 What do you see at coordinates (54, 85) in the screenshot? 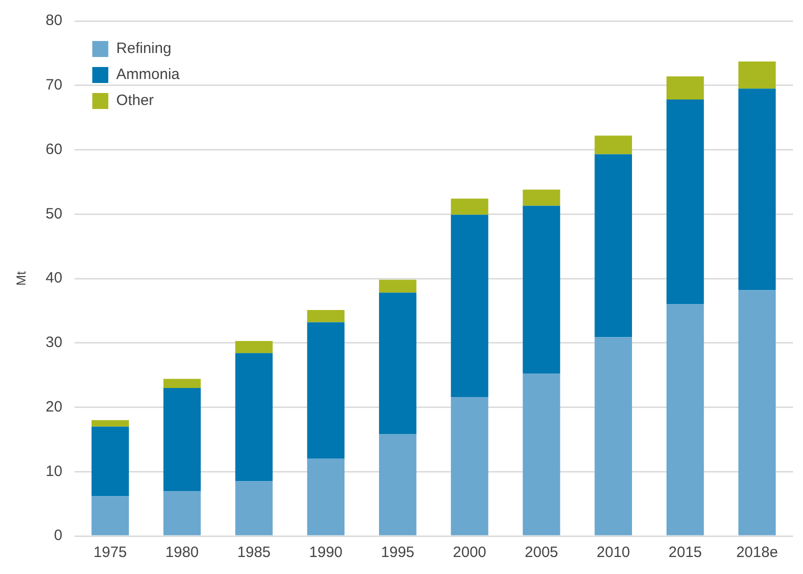
I see `y-tick-label: 70` at bounding box center [54, 85].